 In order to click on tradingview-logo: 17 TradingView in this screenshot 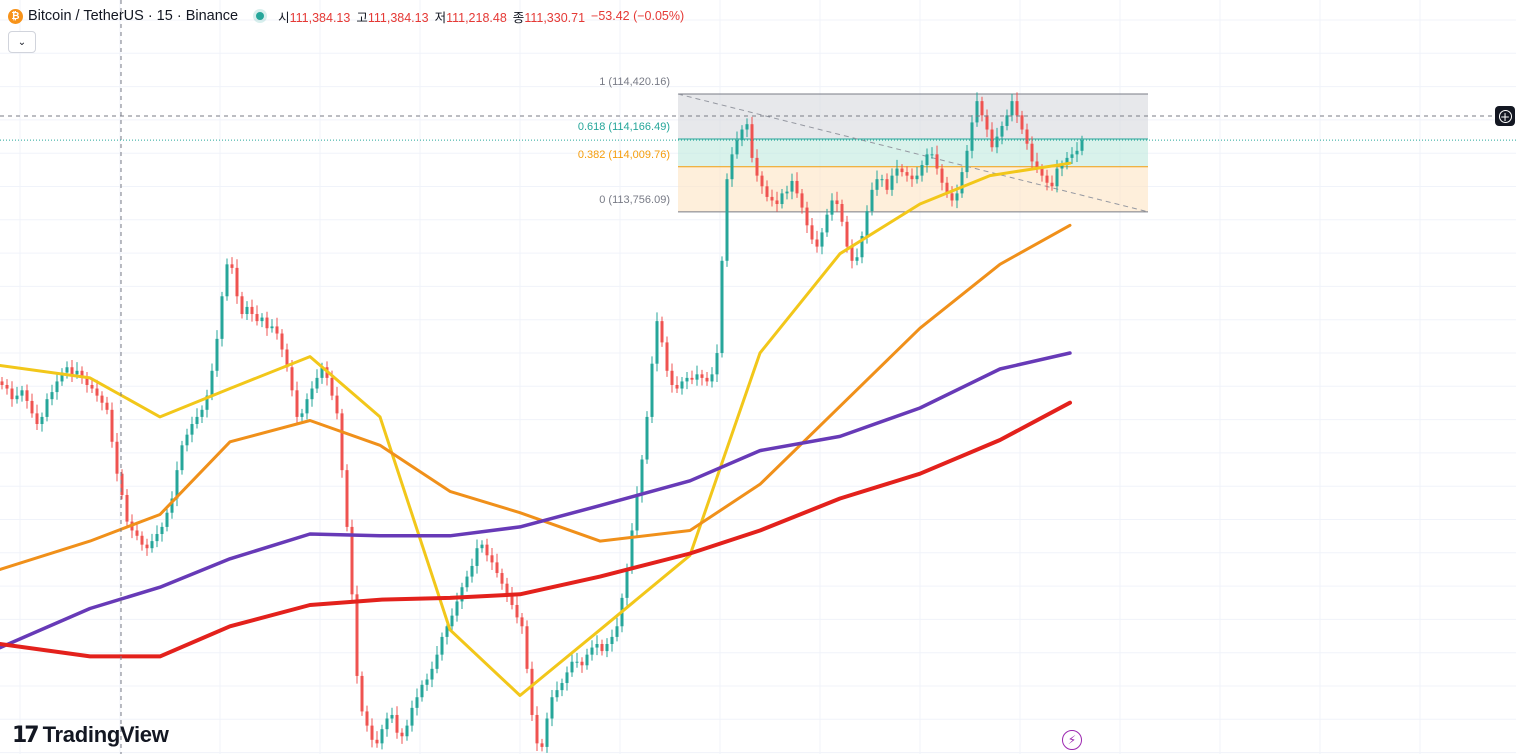, I will do `click(90, 735)`.